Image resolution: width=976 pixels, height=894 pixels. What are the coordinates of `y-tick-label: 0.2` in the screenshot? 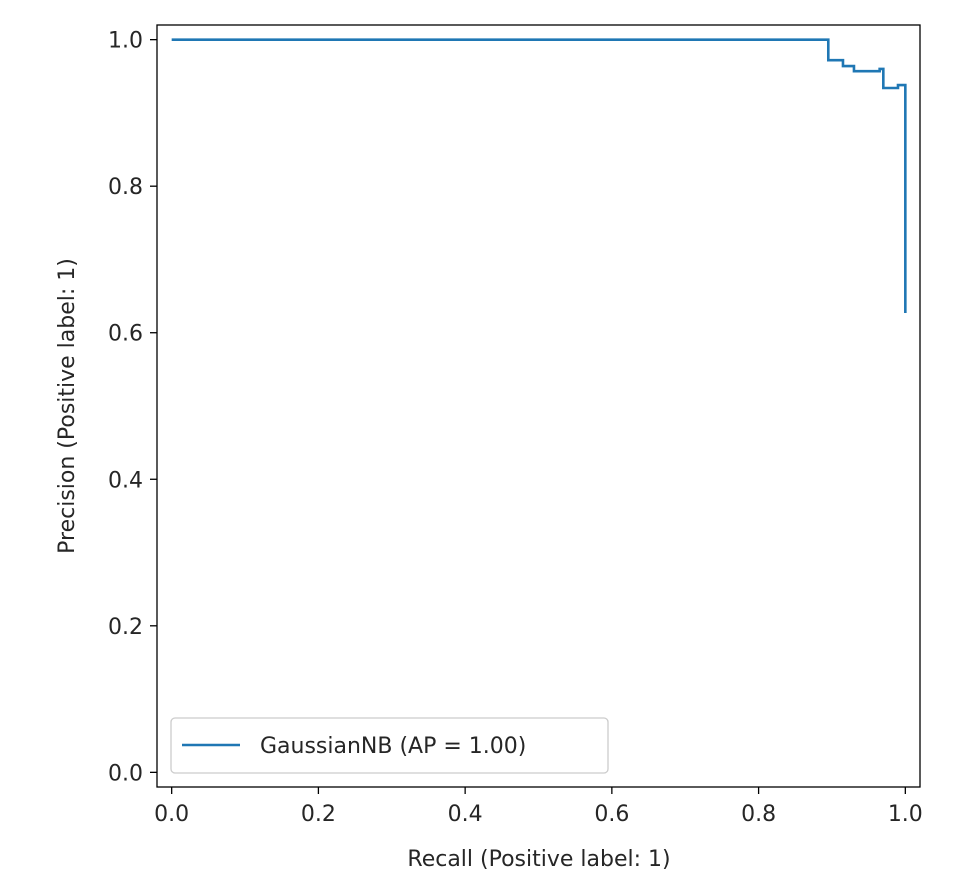 It's located at (125, 627).